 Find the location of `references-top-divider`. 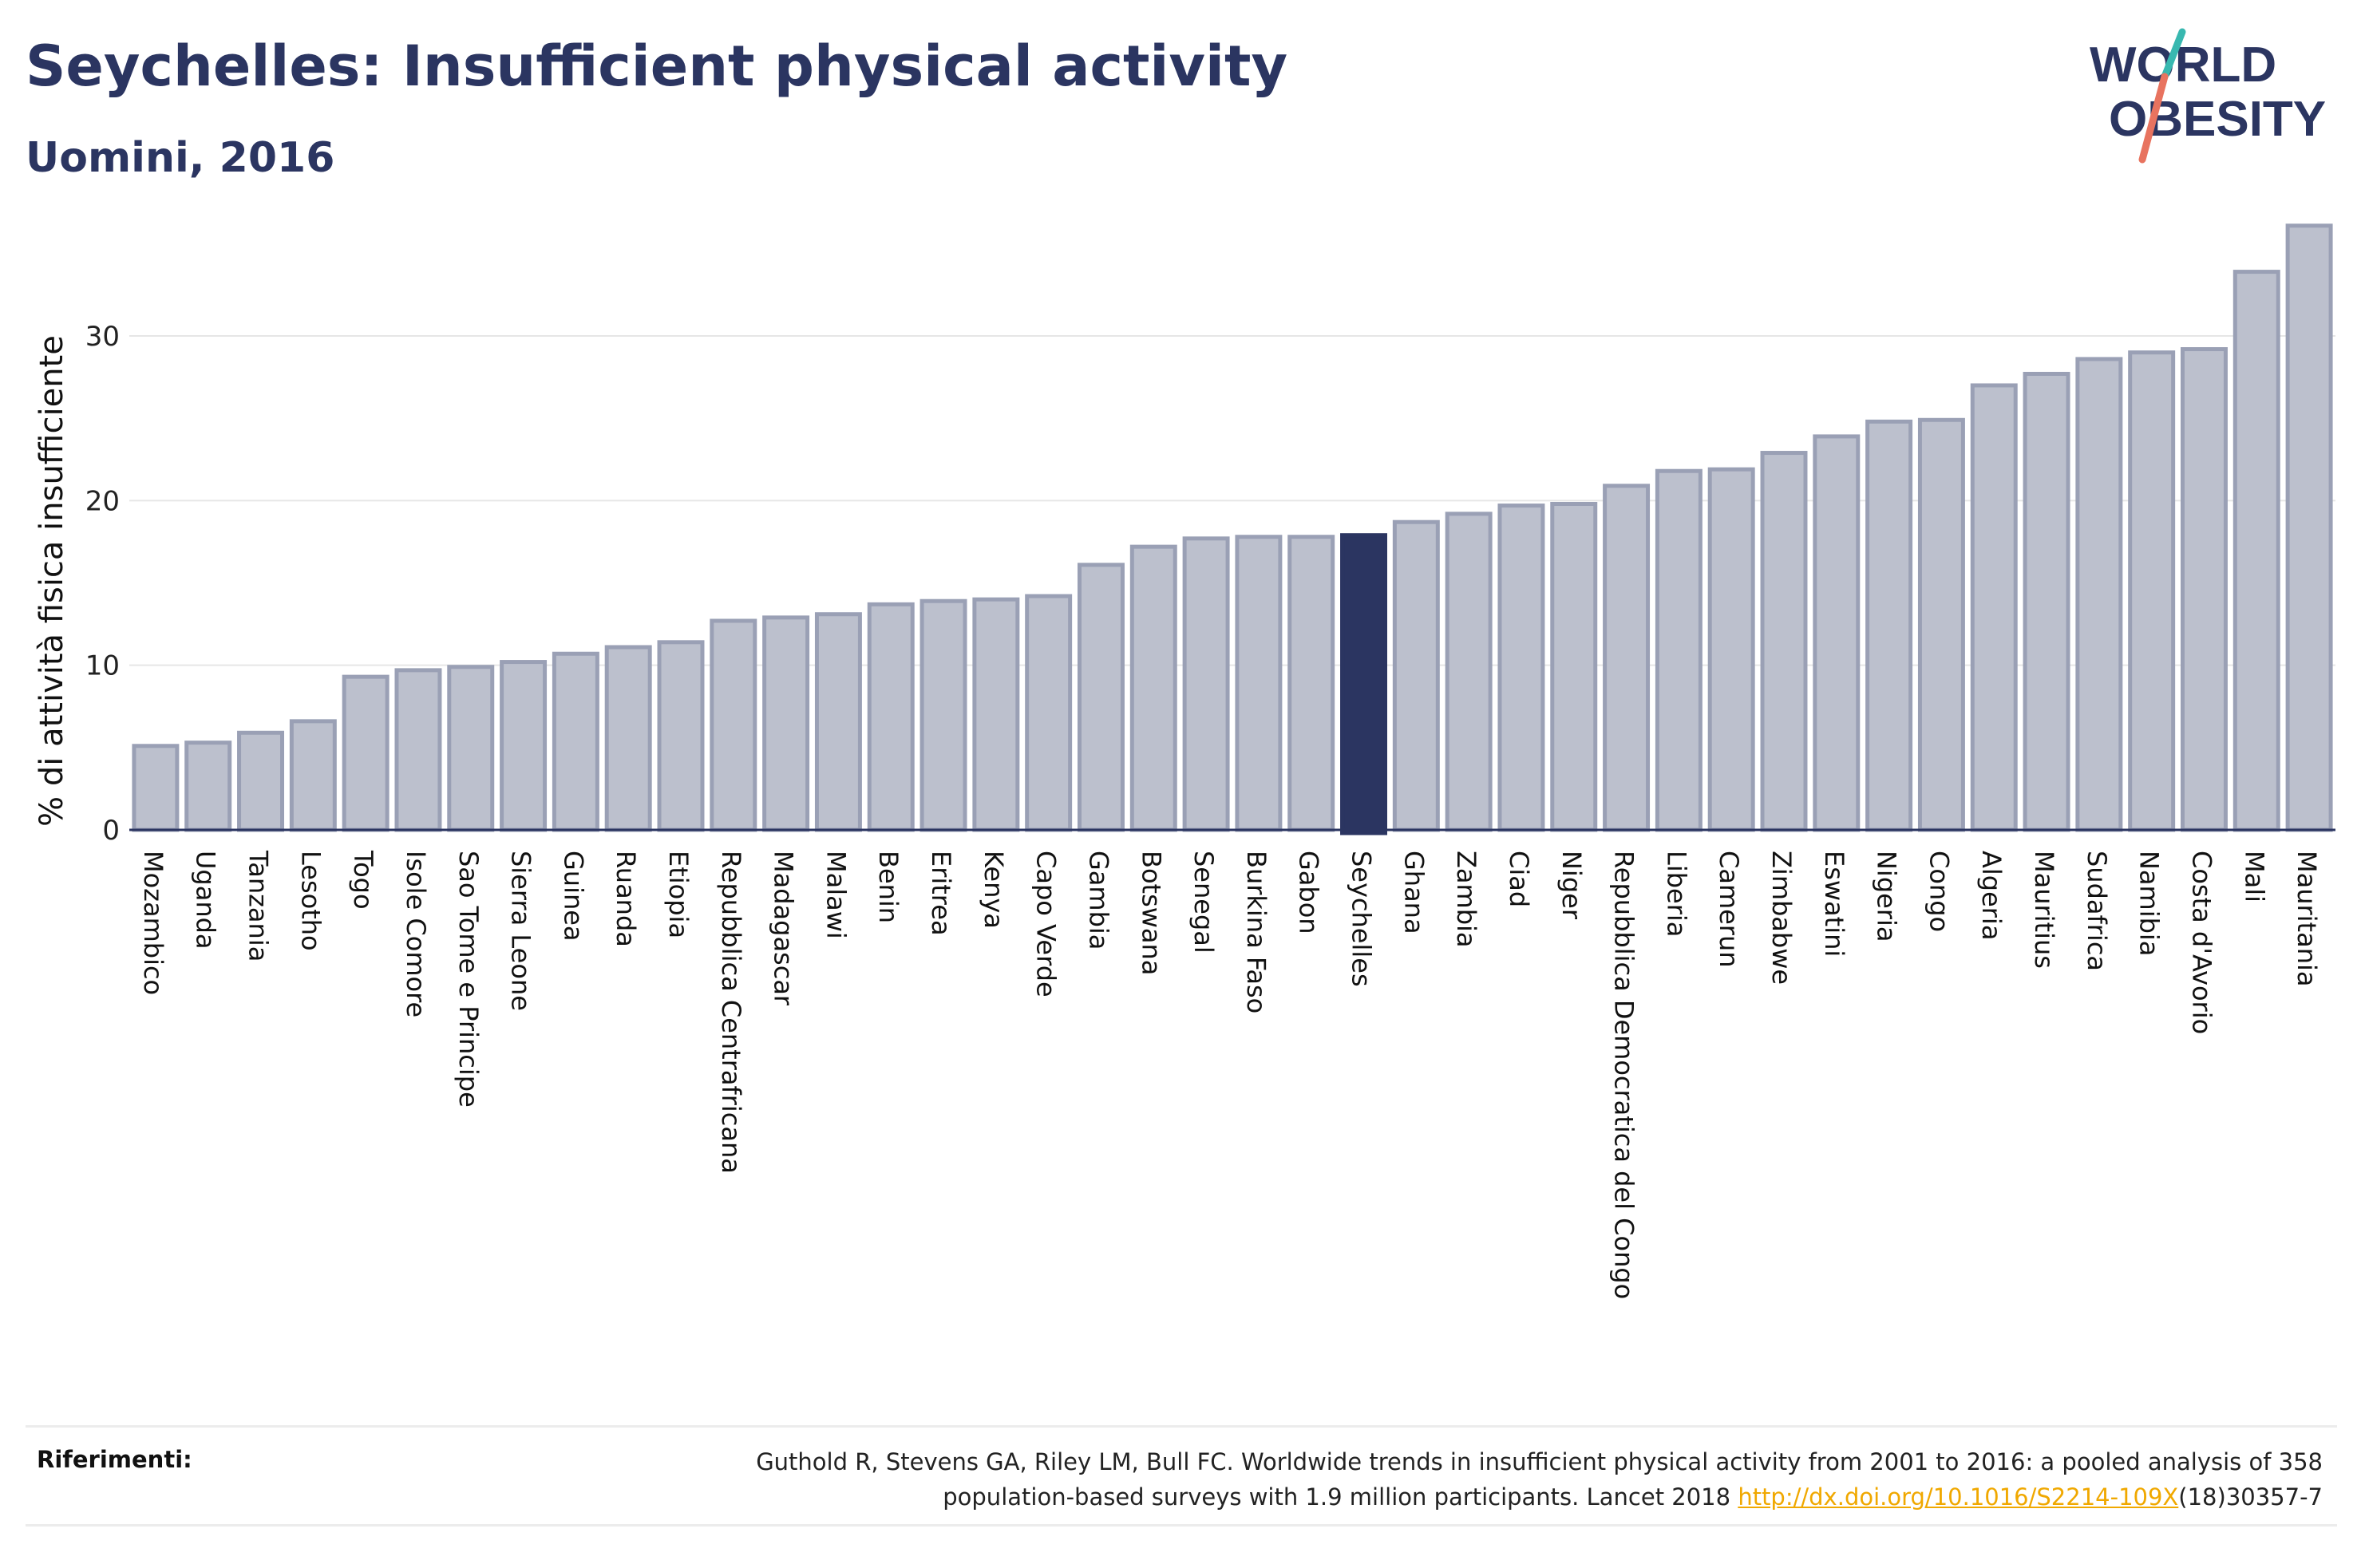

references-top-divider is located at coordinates (1181, 1426).